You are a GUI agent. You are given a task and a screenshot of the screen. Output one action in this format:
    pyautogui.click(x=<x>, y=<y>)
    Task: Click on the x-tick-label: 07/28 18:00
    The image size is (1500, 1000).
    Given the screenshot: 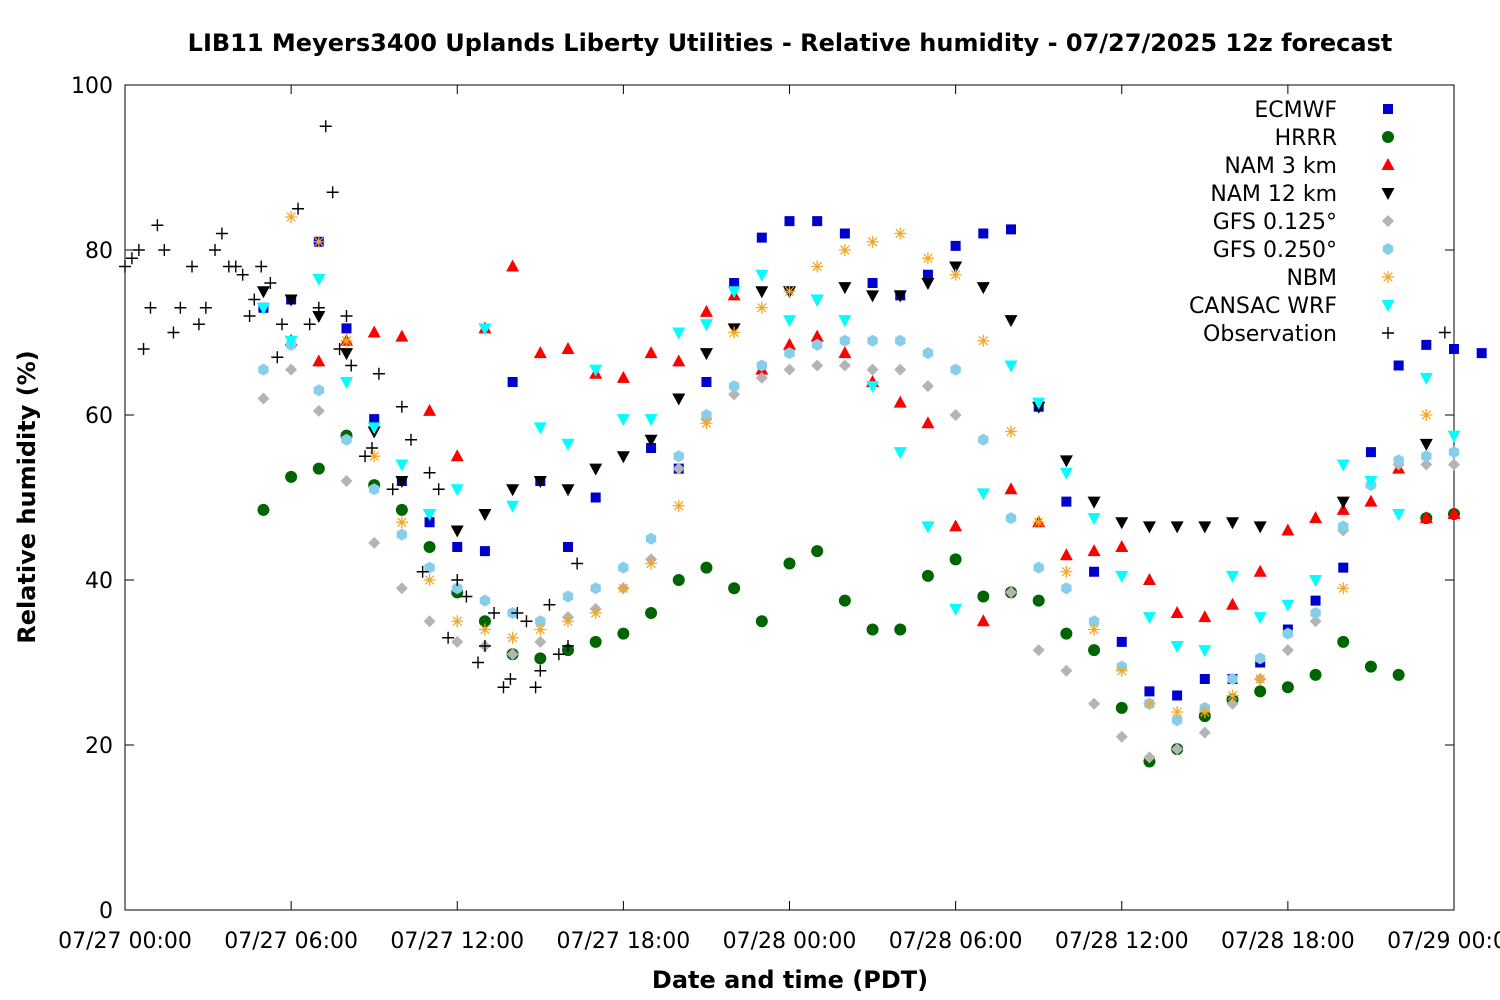 What is the action you would take?
    pyautogui.click(x=1288, y=941)
    